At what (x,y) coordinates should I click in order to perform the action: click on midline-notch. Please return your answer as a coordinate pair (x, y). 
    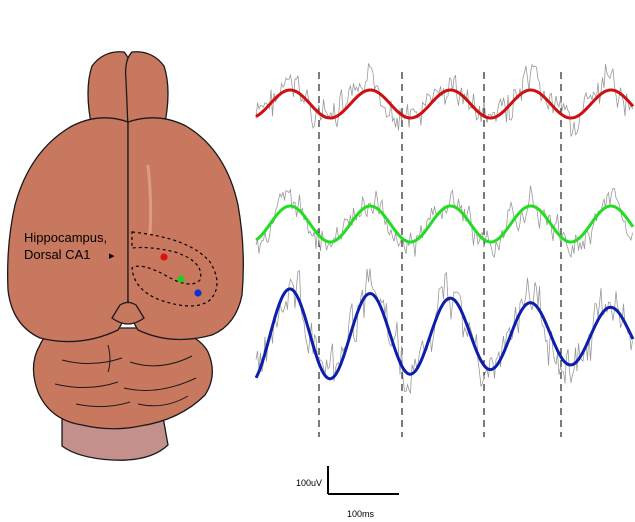
    Looking at the image, I should click on (128, 313).